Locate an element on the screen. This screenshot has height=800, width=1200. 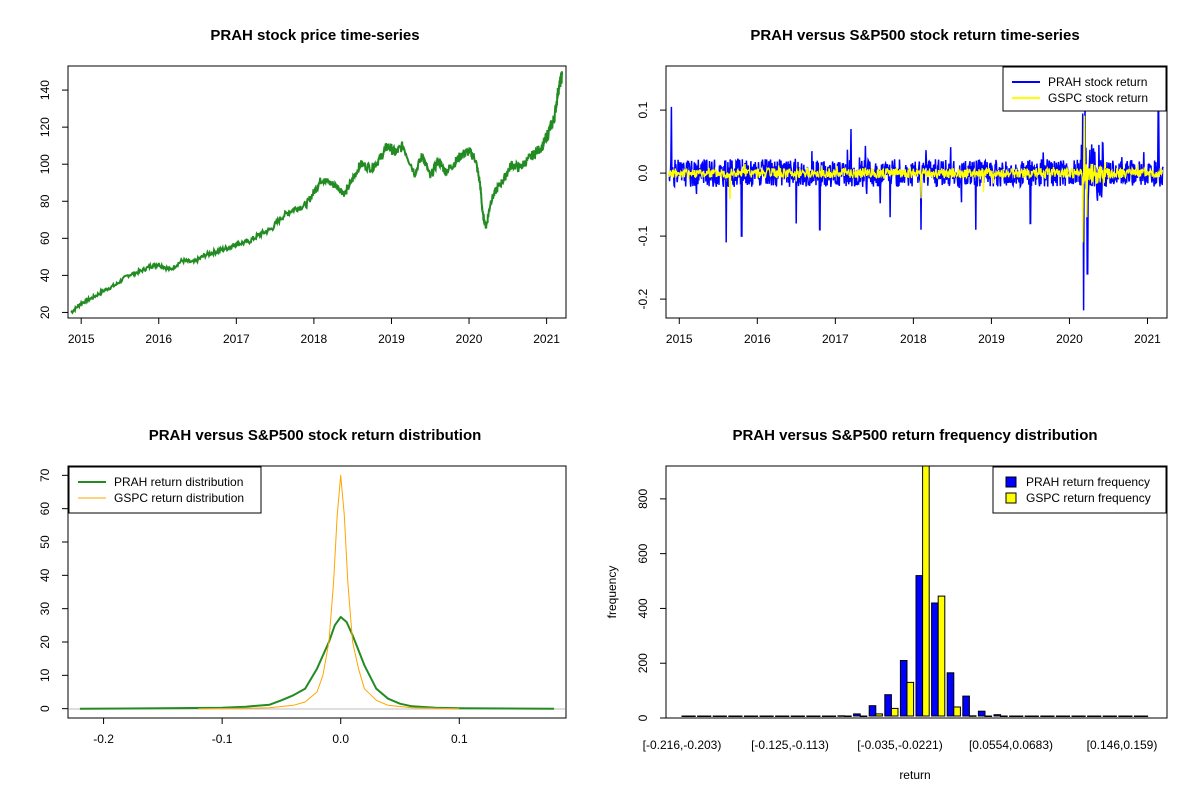
histogram-legend-label-prah: PRAH return frequency is located at coordinates (1088, 482).